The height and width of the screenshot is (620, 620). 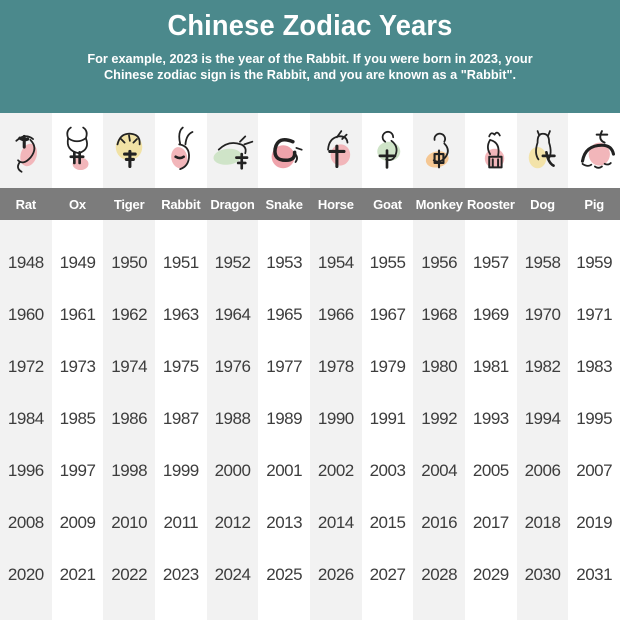 I want to click on year-cell: 1960, so click(x=25, y=314).